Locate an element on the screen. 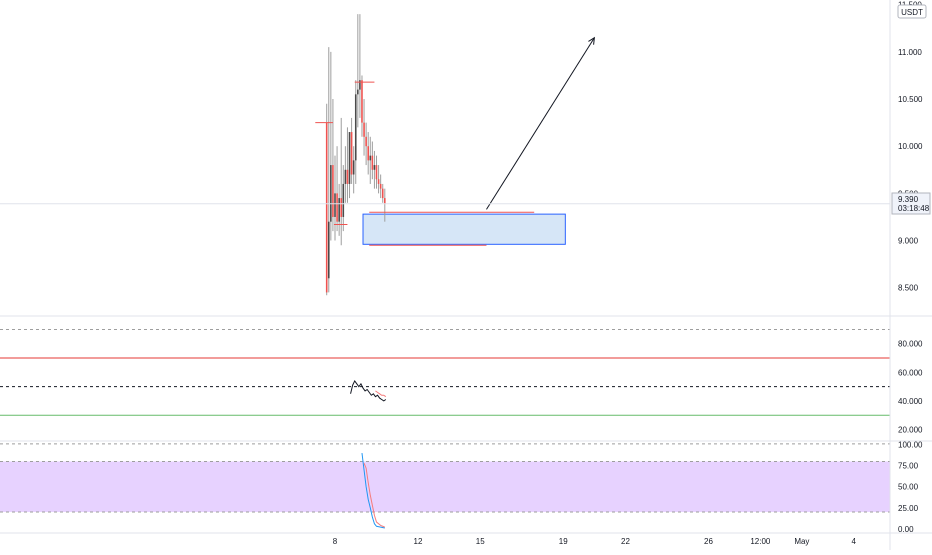  price-axis-label: 9.000 is located at coordinates (908, 241).